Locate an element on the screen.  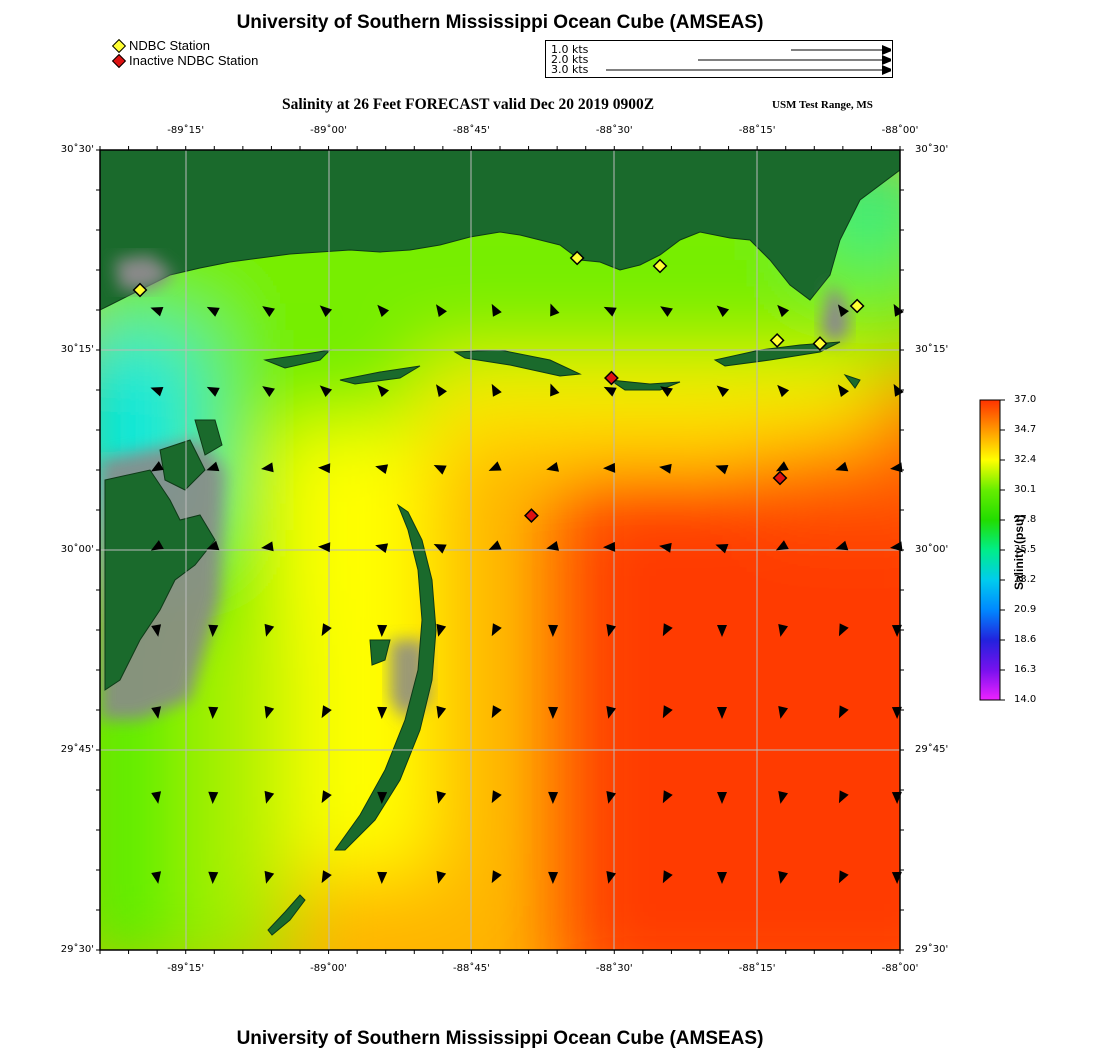
colorbar is located at coordinates (990, 550).